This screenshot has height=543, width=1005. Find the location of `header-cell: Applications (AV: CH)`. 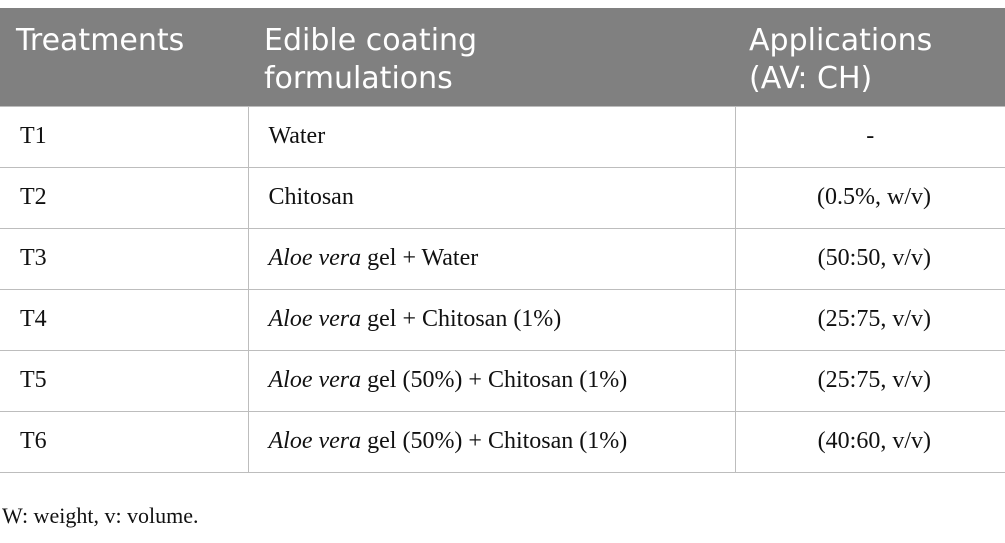

header-cell: Applications (AV: CH) is located at coordinates (870, 57).